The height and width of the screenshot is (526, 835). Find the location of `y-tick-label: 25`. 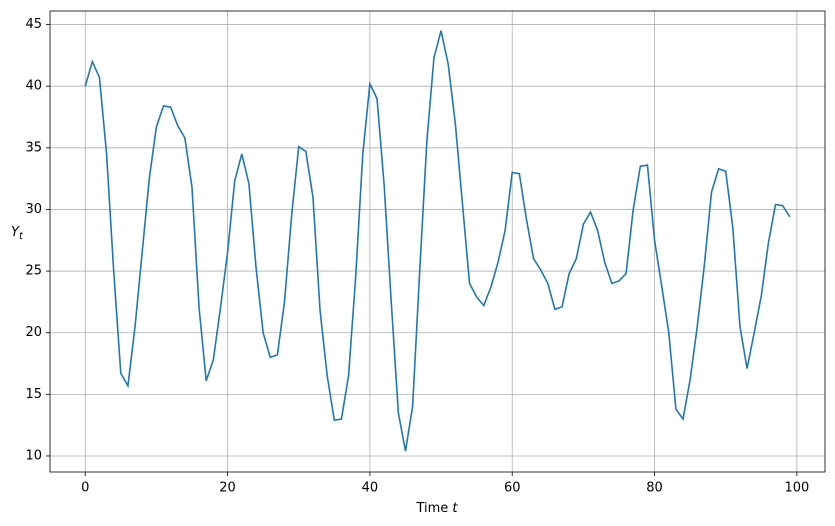

y-tick-label: 25 is located at coordinates (33, 271).